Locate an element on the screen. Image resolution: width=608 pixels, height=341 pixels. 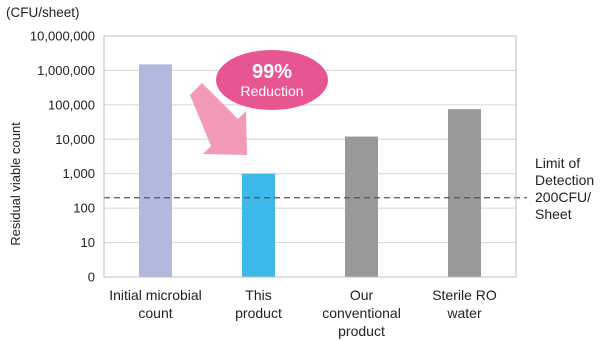
y-tick-label: 10,000,000 is located at coordinates (62, 36).